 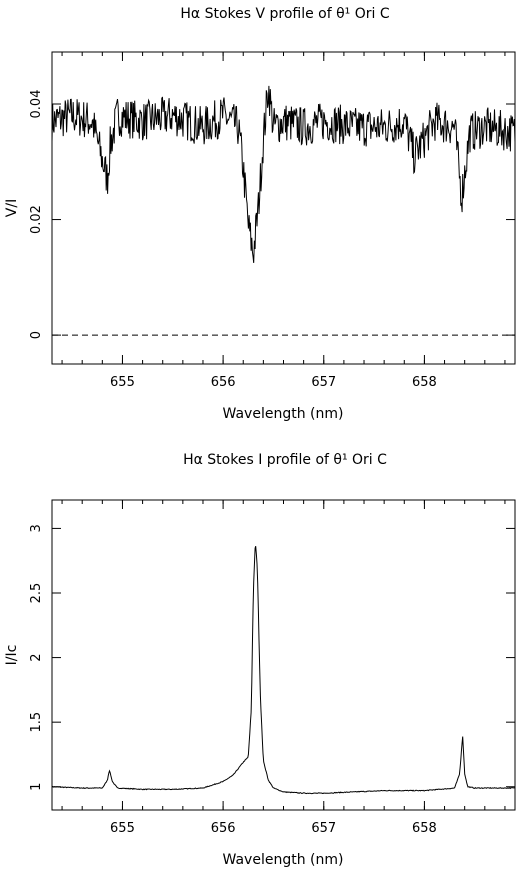 I want to click on y-tick-label: 2, so click(x=36, y=657).